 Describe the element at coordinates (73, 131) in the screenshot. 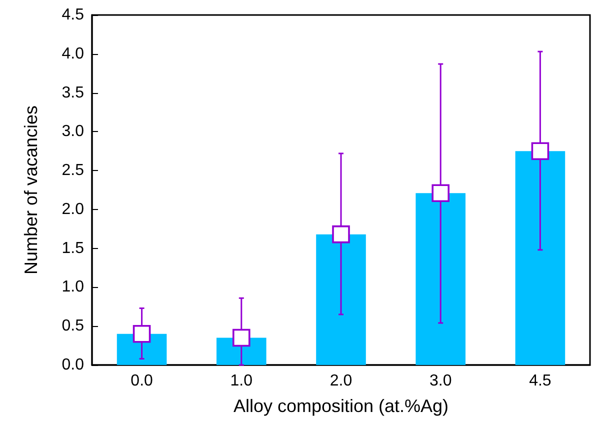

I see `y-tick-label: 3.0` at that location.